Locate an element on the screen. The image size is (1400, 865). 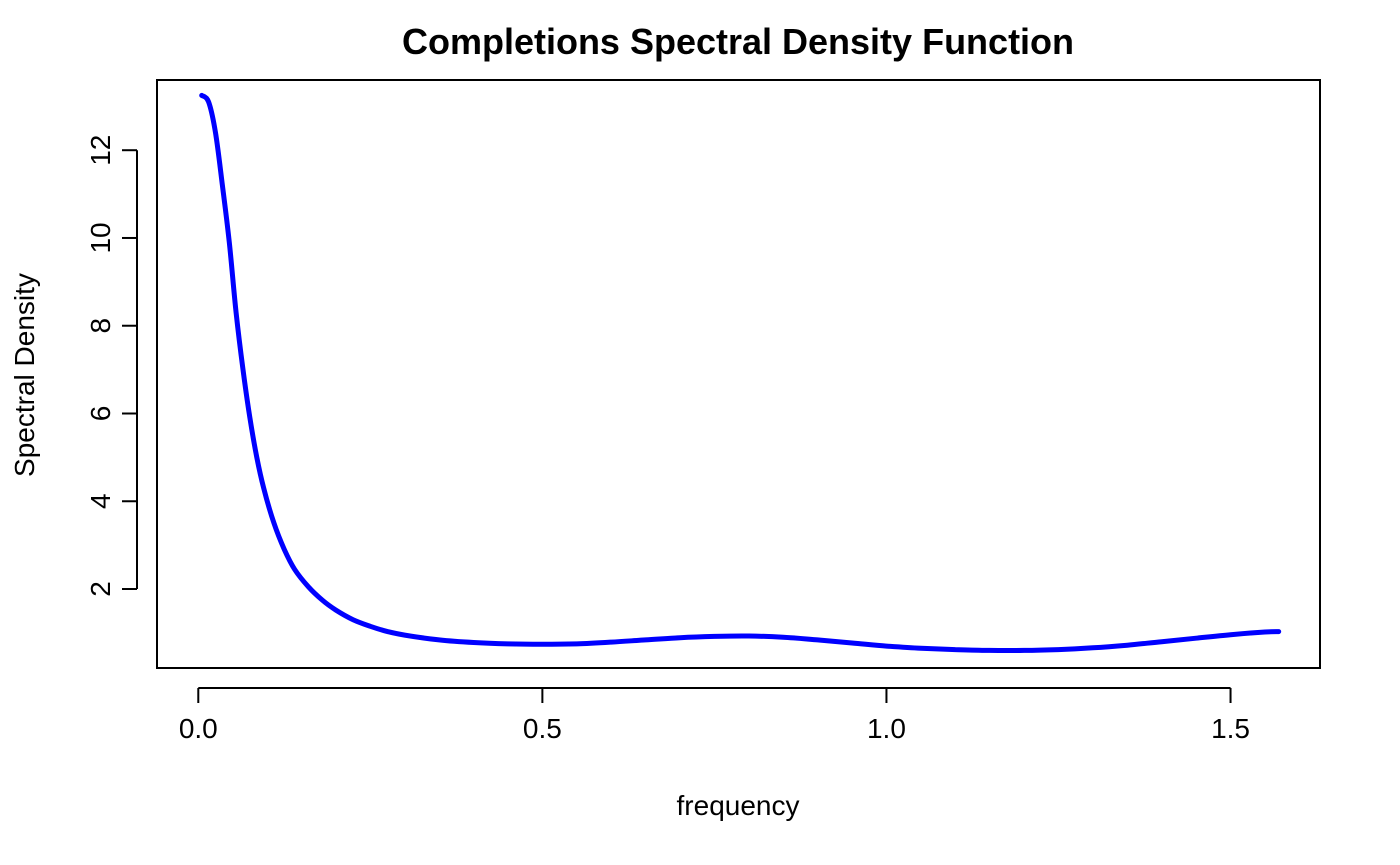
x-axis: 0.0 0.5 1.0 1.5 is located at coordinates (714, 715).